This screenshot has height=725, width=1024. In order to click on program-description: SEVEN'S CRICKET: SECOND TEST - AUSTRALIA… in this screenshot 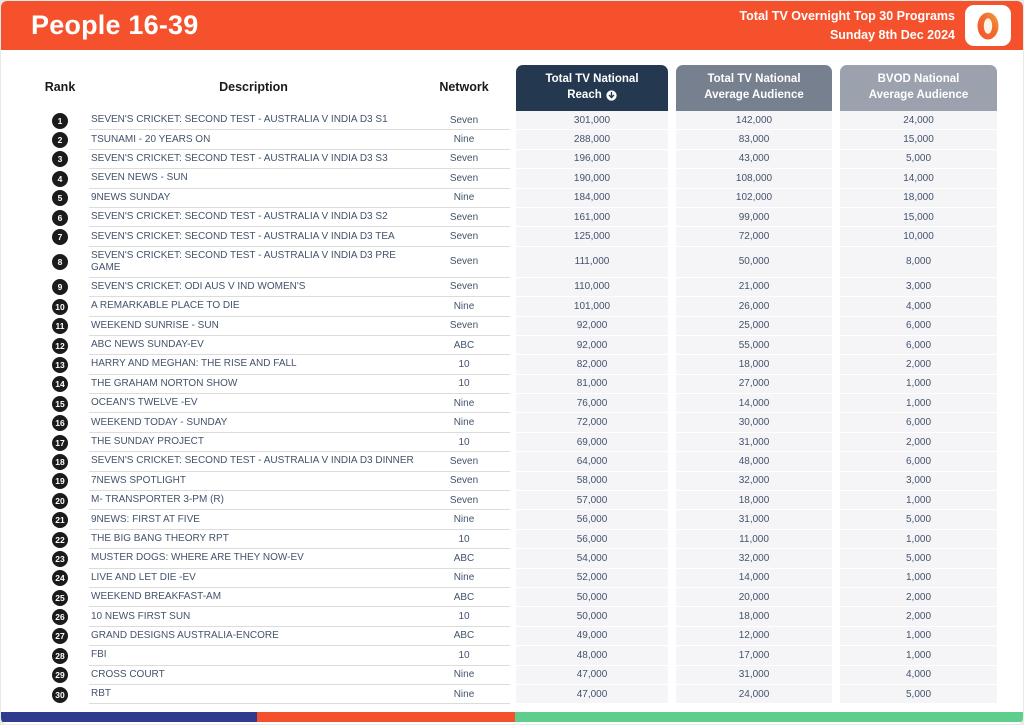, I will do `click(253, 160)`.